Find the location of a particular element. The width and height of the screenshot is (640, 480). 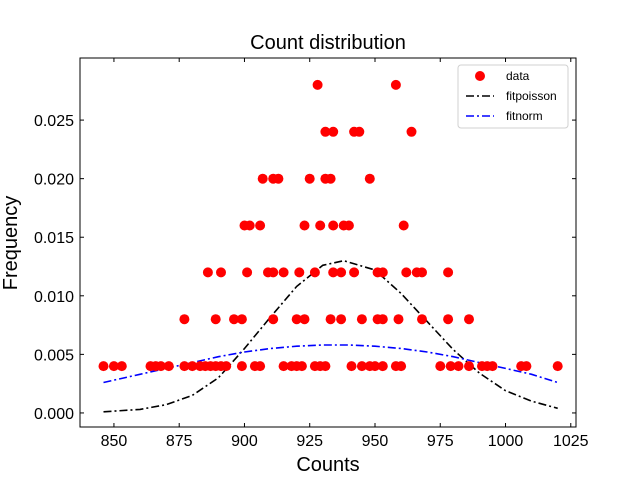

x-tick-label: 850 is located at coordinates (114, 441).